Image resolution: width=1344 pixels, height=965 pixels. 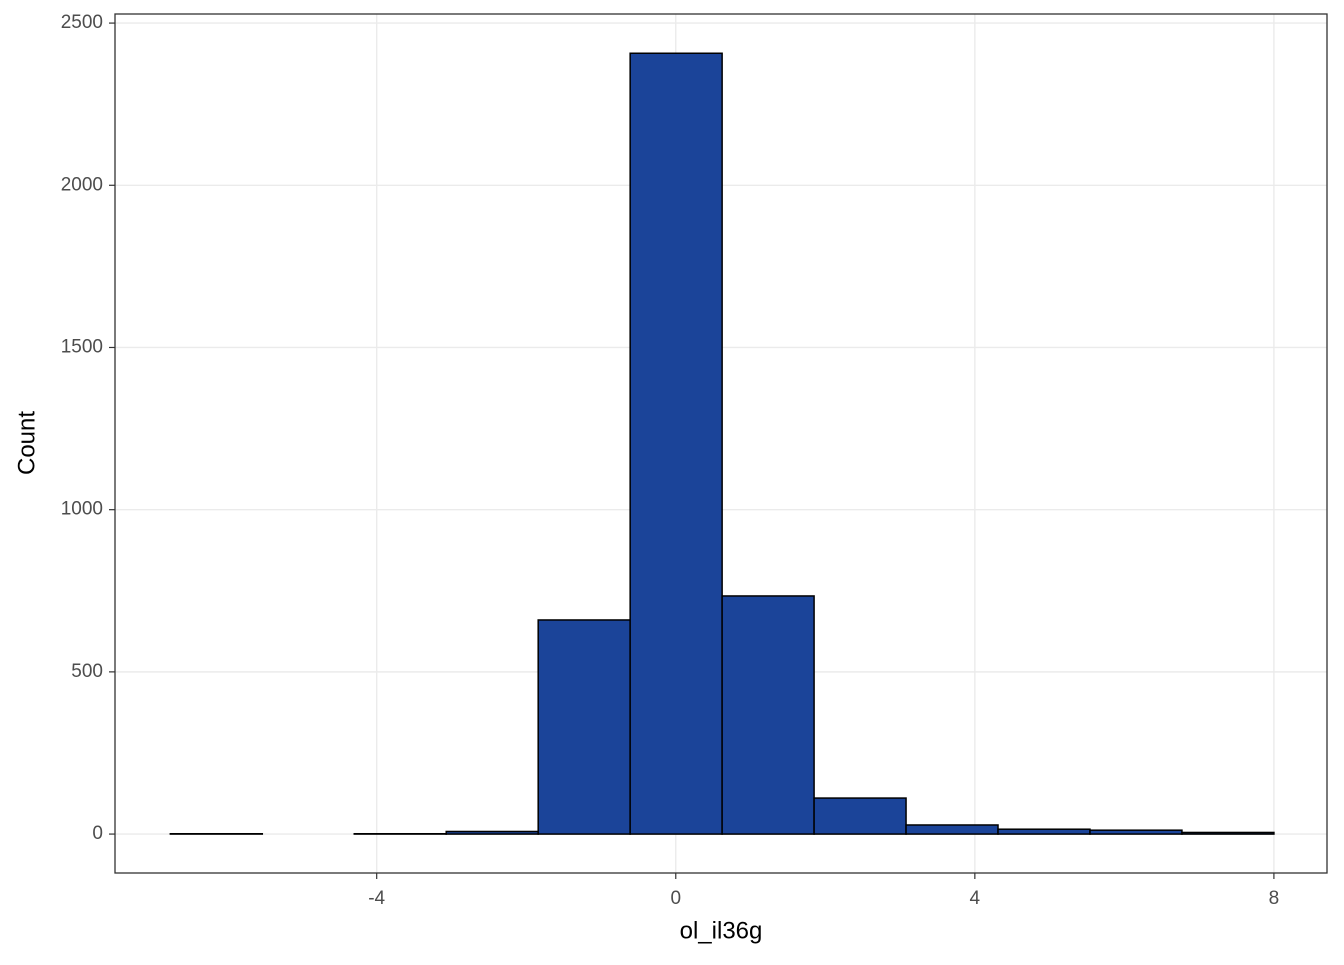 I want to click on y-axis-title: Count, so click(x=26, y=443).